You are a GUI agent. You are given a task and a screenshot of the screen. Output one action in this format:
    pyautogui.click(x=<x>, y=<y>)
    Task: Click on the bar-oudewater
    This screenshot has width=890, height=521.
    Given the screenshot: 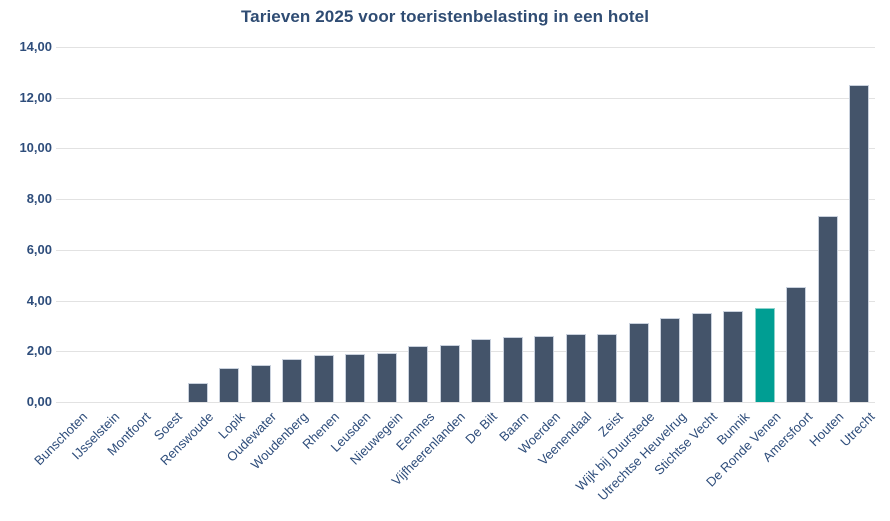 What is the action you would take?
    pyautogui.click(x=260, y=383)
    